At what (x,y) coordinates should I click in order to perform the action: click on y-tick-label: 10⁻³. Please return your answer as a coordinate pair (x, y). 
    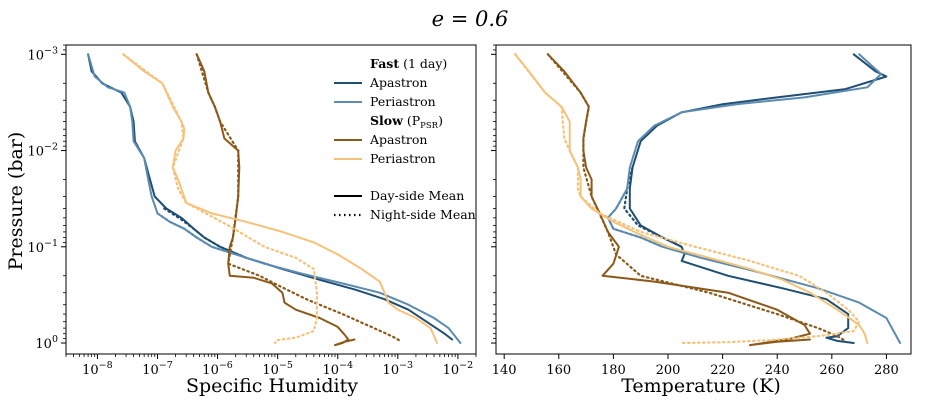
    Looking at the image, I should click on (42, 54).